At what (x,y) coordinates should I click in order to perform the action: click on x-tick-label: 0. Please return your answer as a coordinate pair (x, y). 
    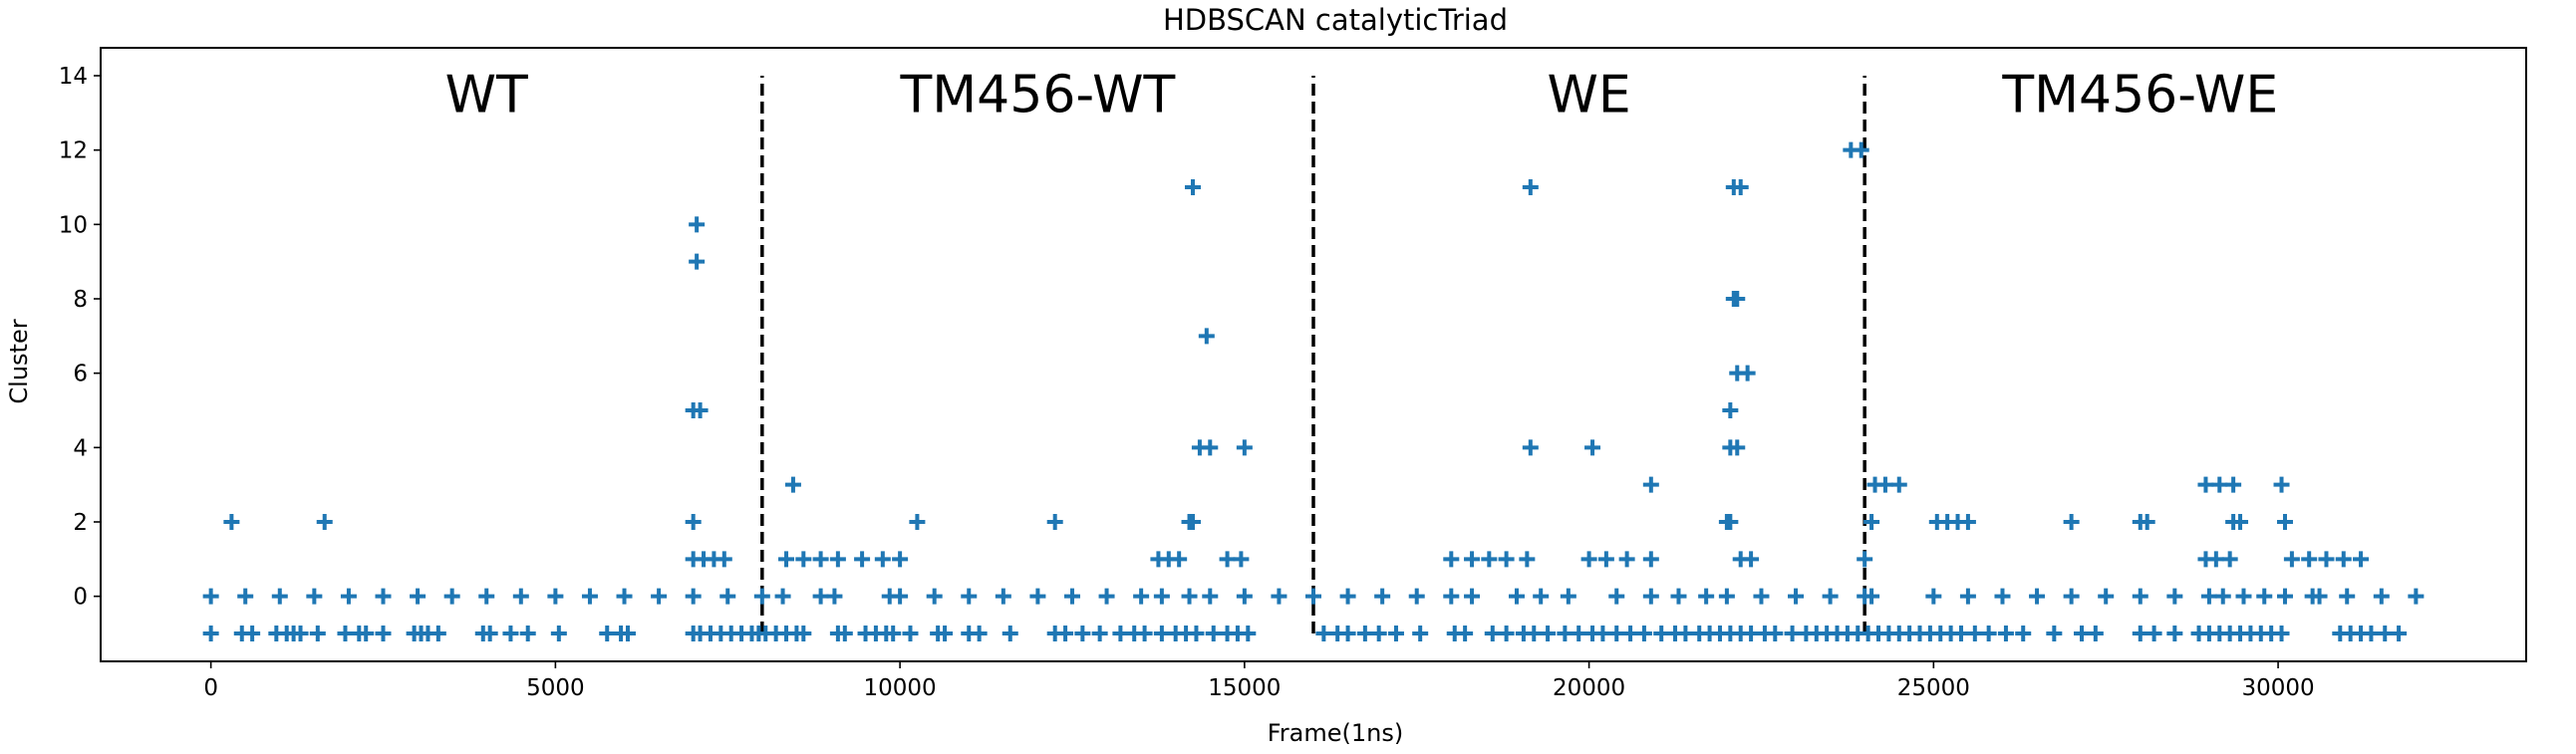
    Looking at the image, I should click on (210, 688).